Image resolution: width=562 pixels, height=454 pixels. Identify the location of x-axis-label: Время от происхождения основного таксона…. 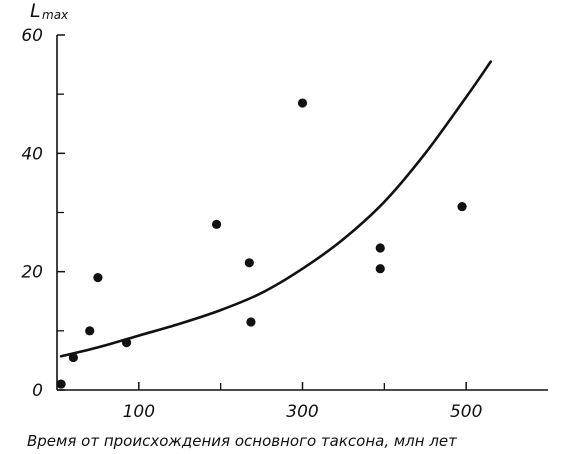
(242, 441).